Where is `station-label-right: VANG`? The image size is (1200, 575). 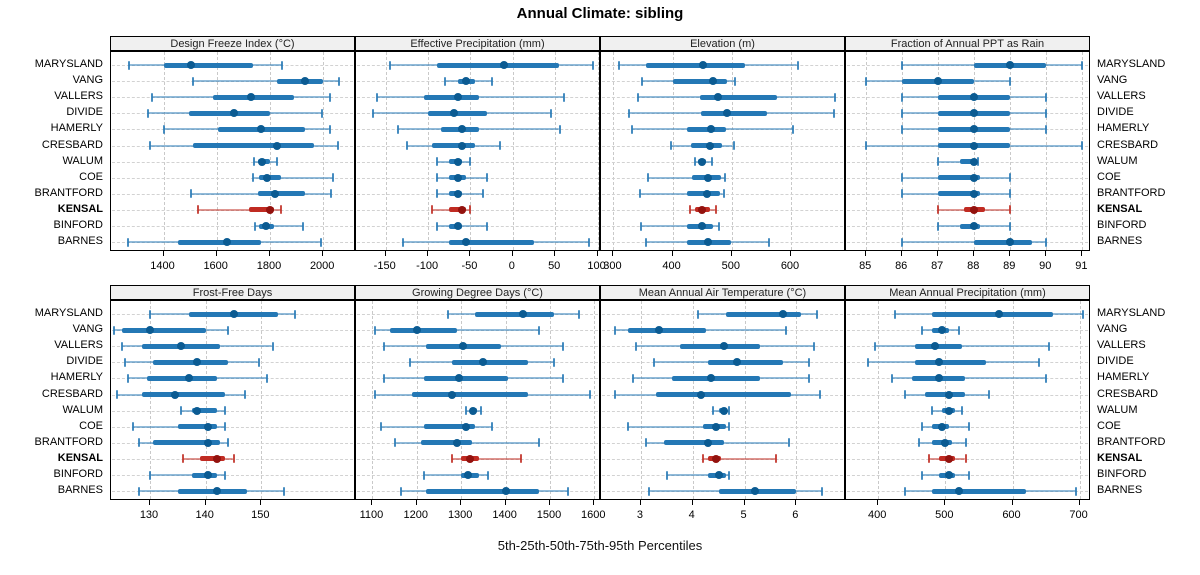 station-label-right: VANG is located at coordinates (1112, 329).